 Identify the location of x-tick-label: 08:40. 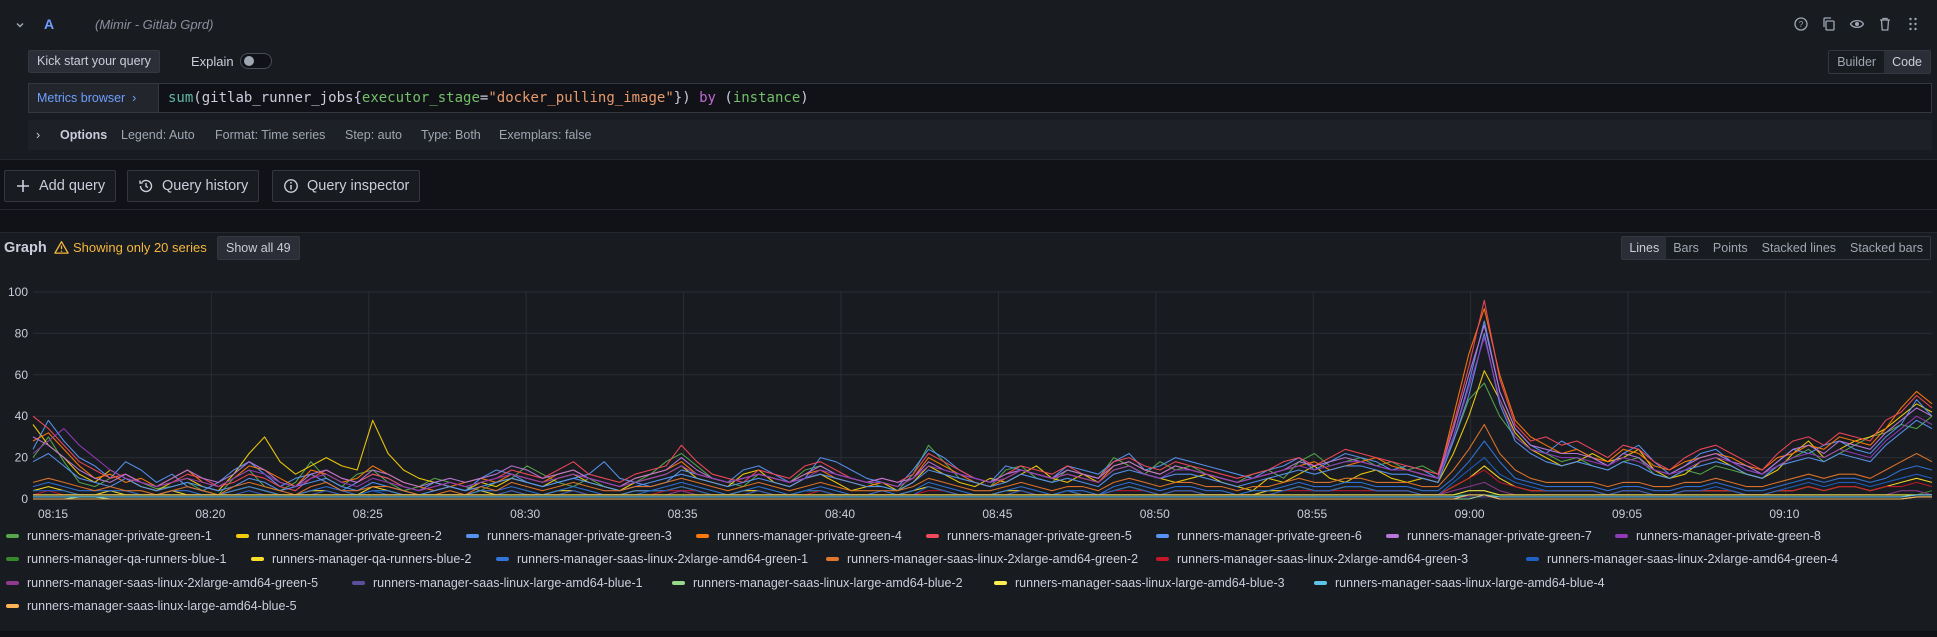
(840, 514).